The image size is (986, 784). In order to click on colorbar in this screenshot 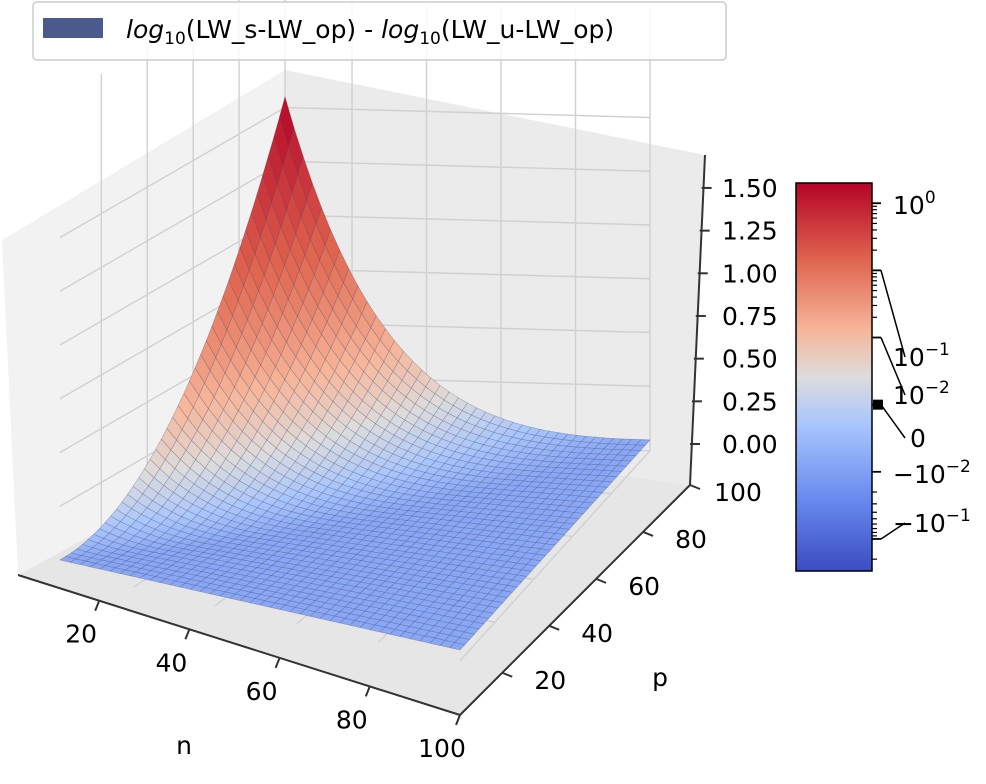, I will do `click(834, 377)`.